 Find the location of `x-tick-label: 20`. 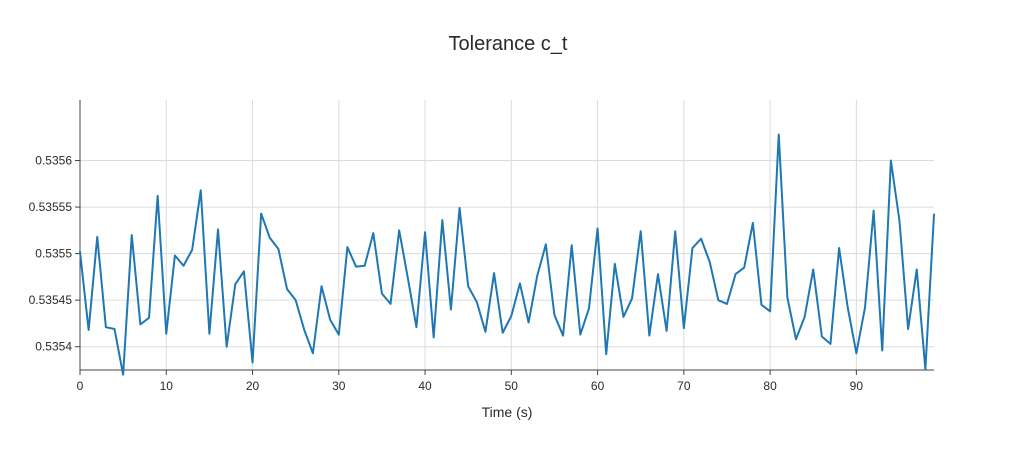

x-tick-label: 20 is located at coordinates (253, 386).